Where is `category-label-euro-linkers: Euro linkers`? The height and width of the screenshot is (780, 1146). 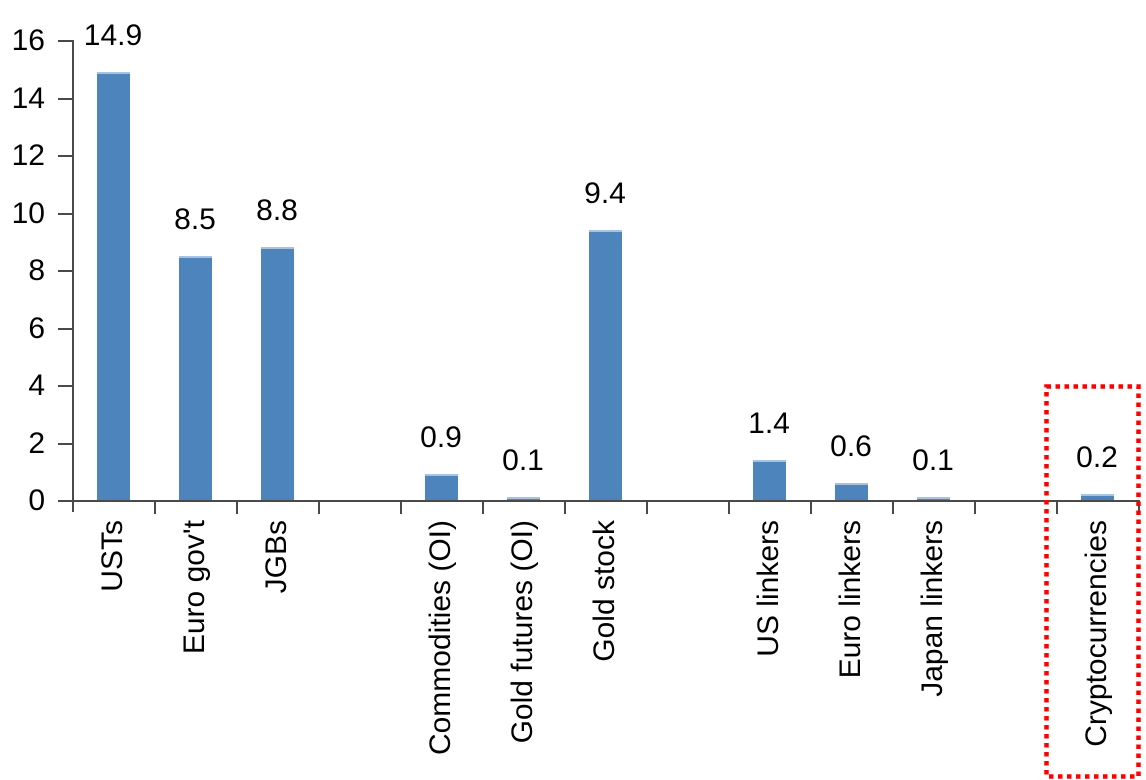
category-label-euro-linkers: Euro linkers is located at coordinates (850, 599).